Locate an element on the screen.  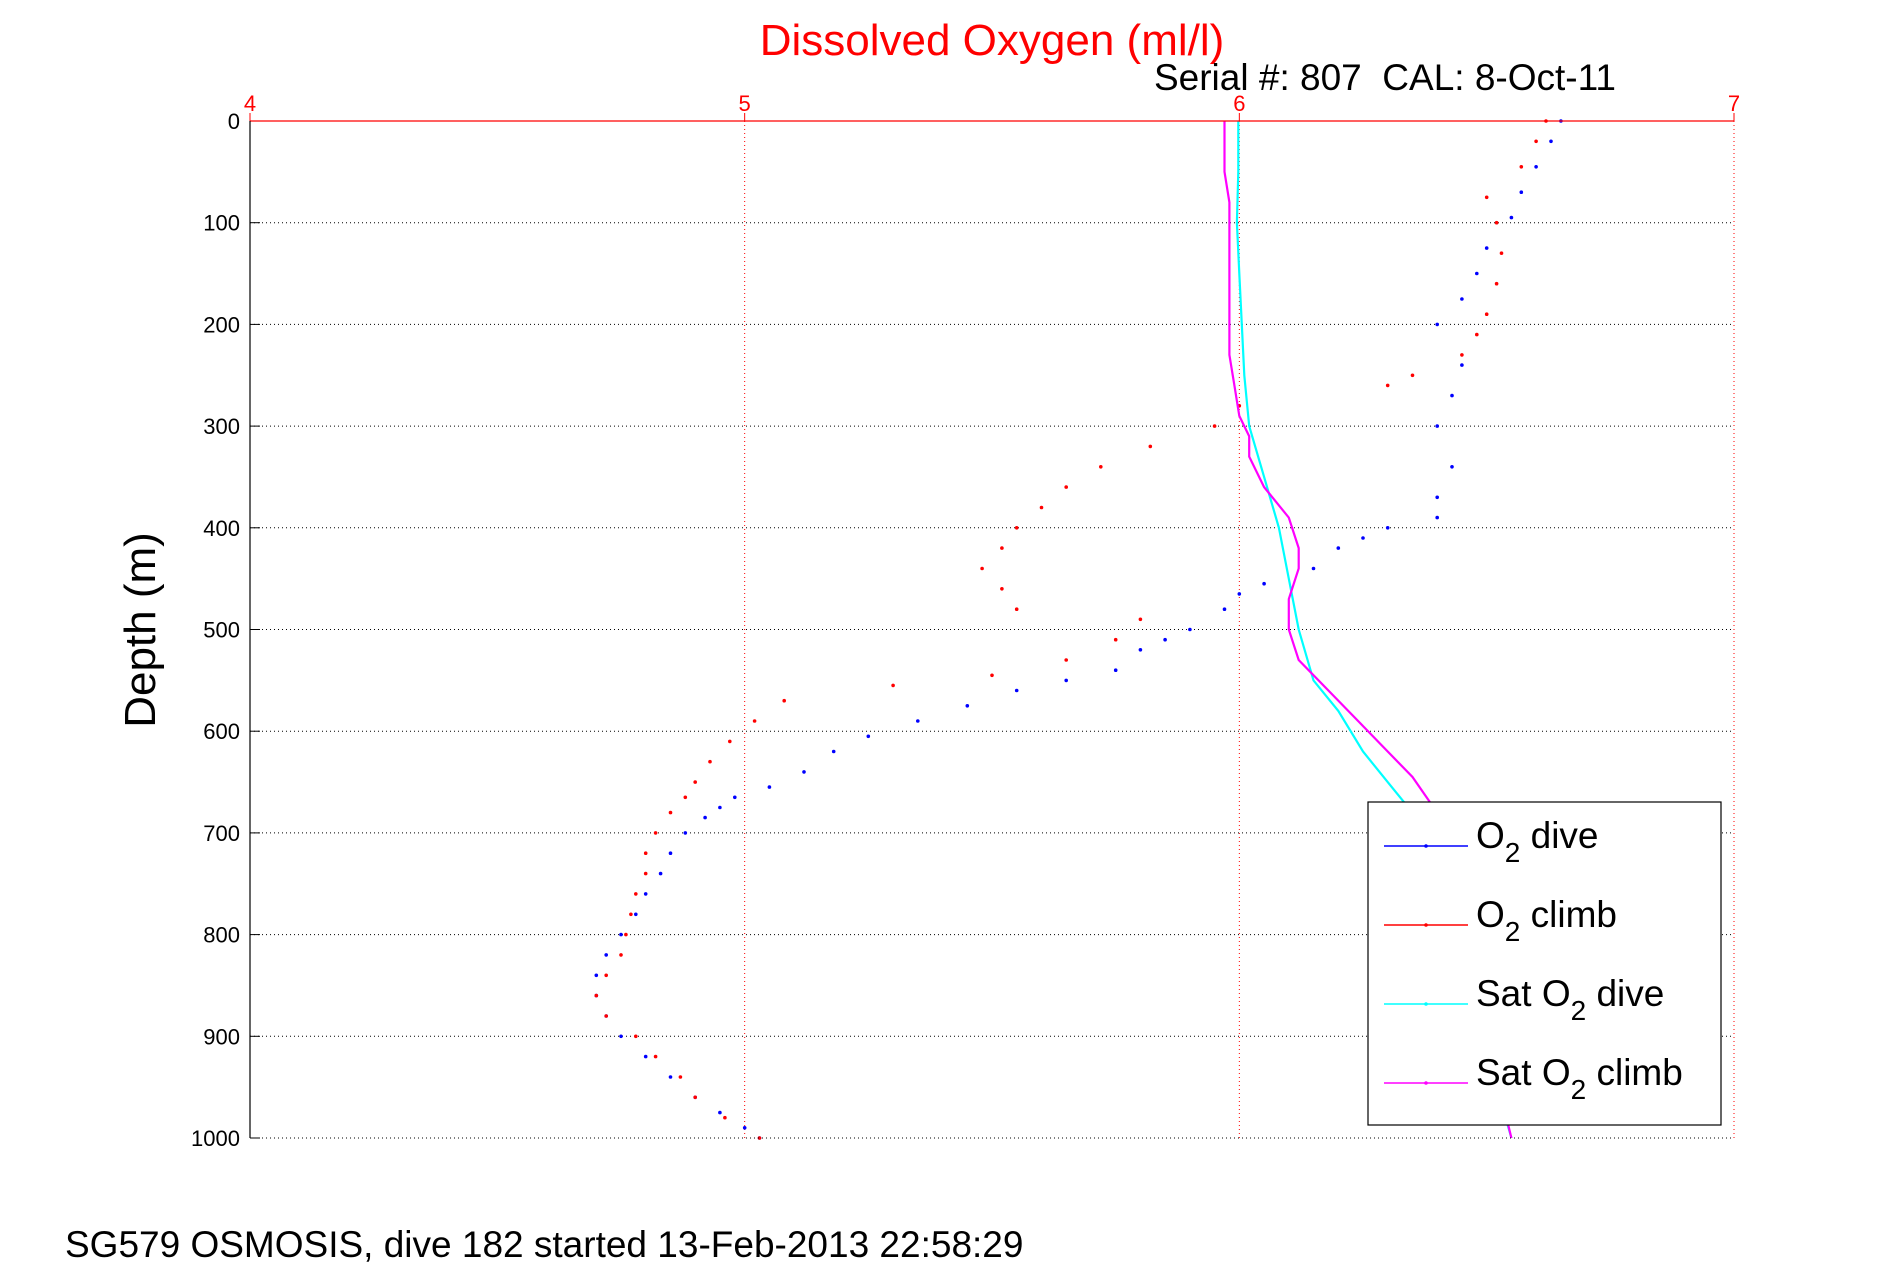
legend-label: O2 dive is located at coordinates (1537, 841).